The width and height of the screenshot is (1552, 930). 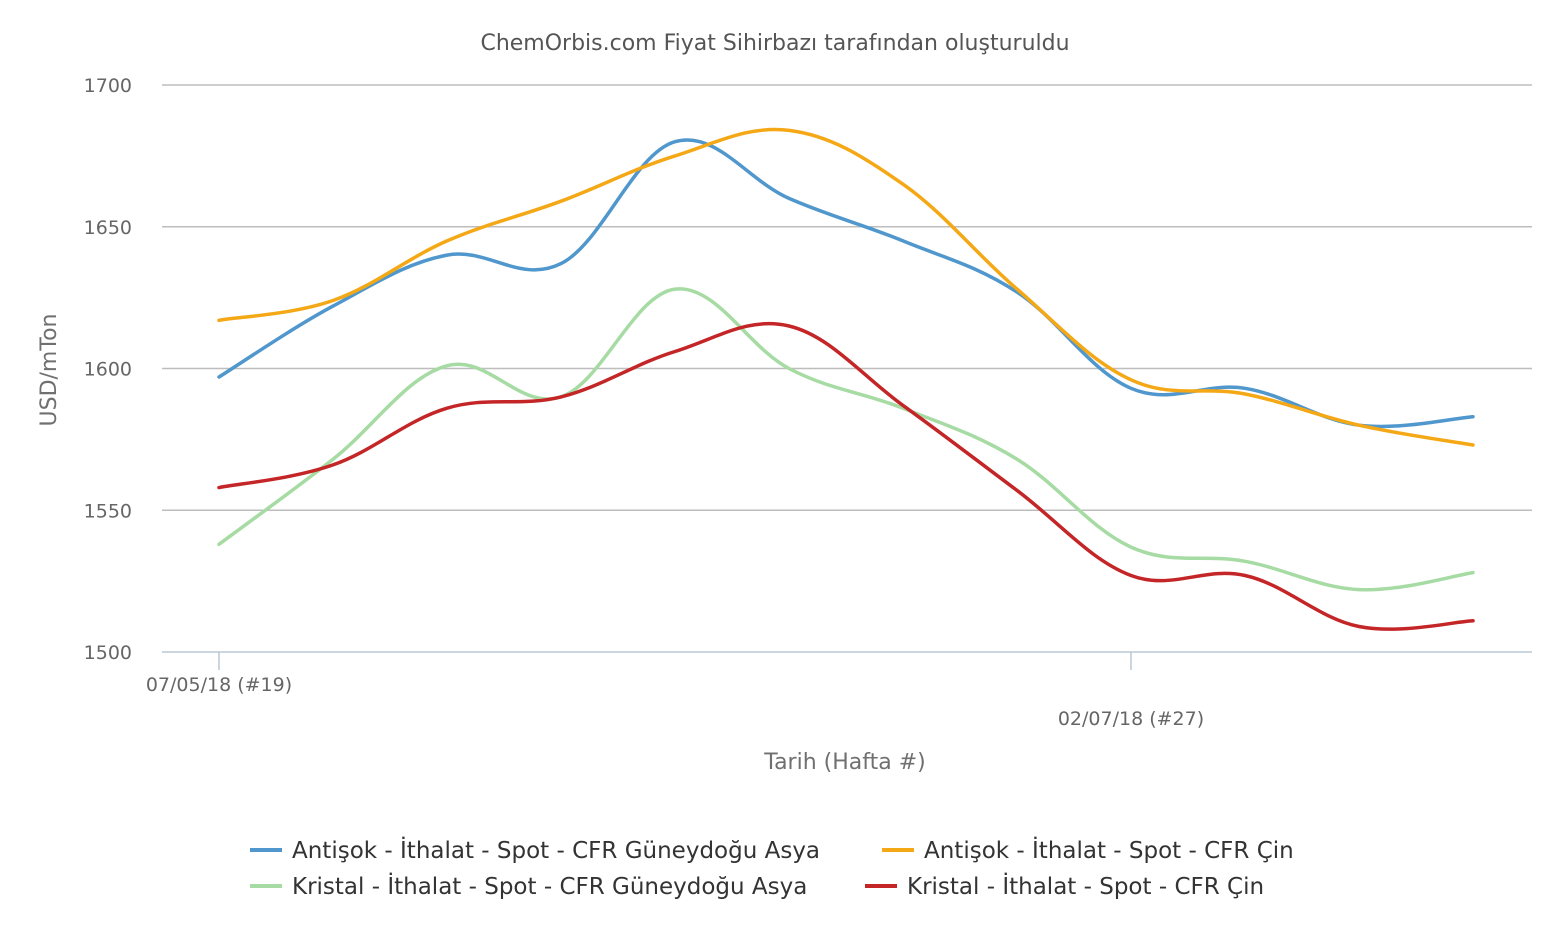 What do you see at coordinates (1085, 886) in the screenshot?
I see `legend-label: Kristal - İthalat - Spot - CFR Çin` at bounding box center [1085, 886].